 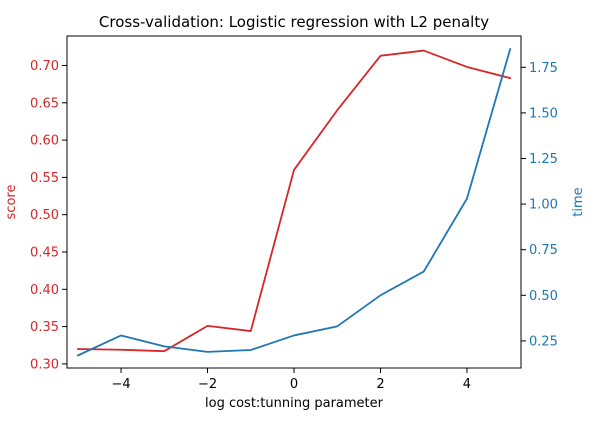 What do you see at coordinates (543, 250) in the screenshot?
I see `right-y-tick-label: 0.75` at bounding box center [543, 250].